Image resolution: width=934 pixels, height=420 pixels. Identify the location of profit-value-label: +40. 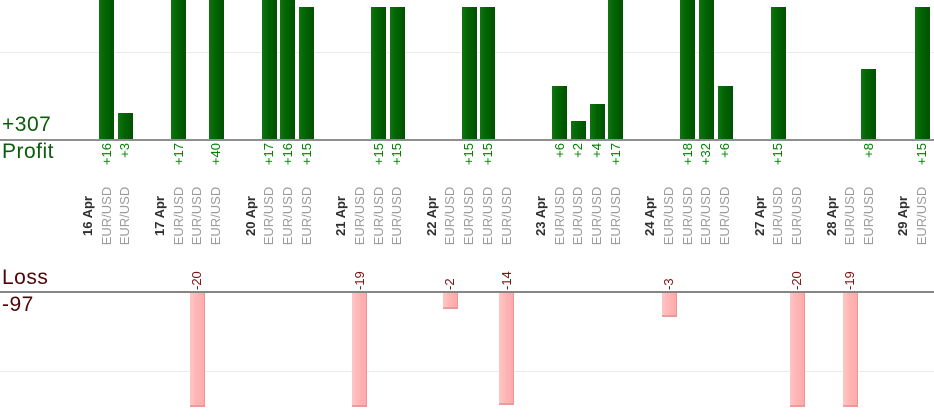
(215, 154).